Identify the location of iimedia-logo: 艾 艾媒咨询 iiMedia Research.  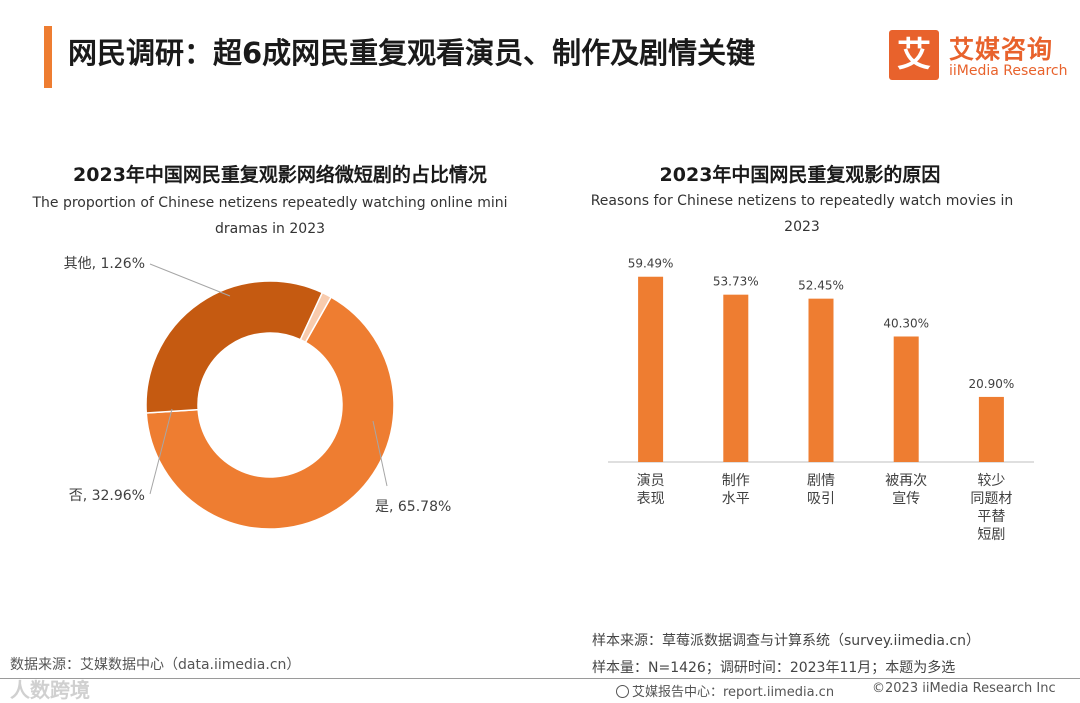
(978, 56).